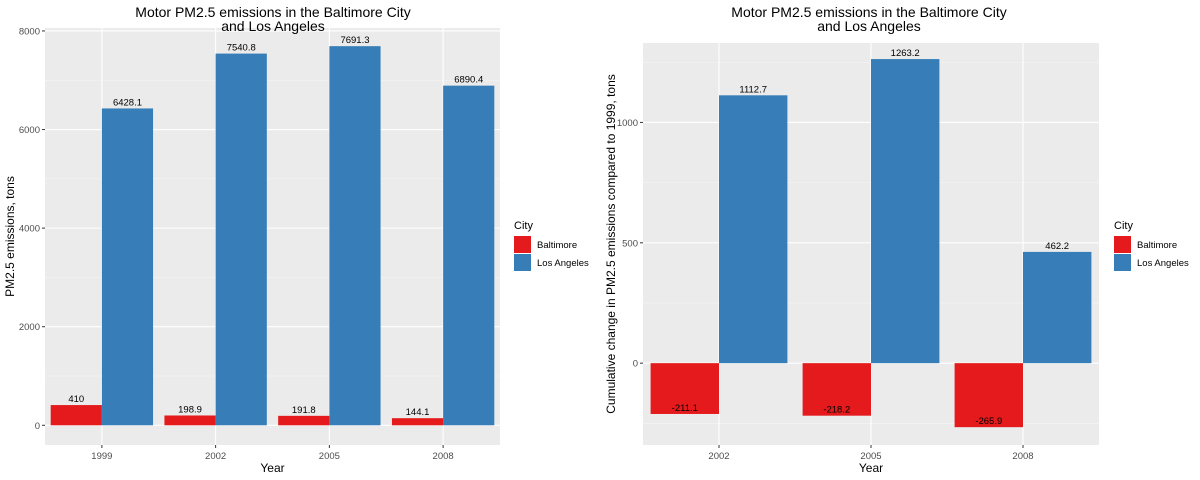  Describe the element at coordinates (29, 31) in the screenshot. I see `y-tick-label: 8000` at that location.